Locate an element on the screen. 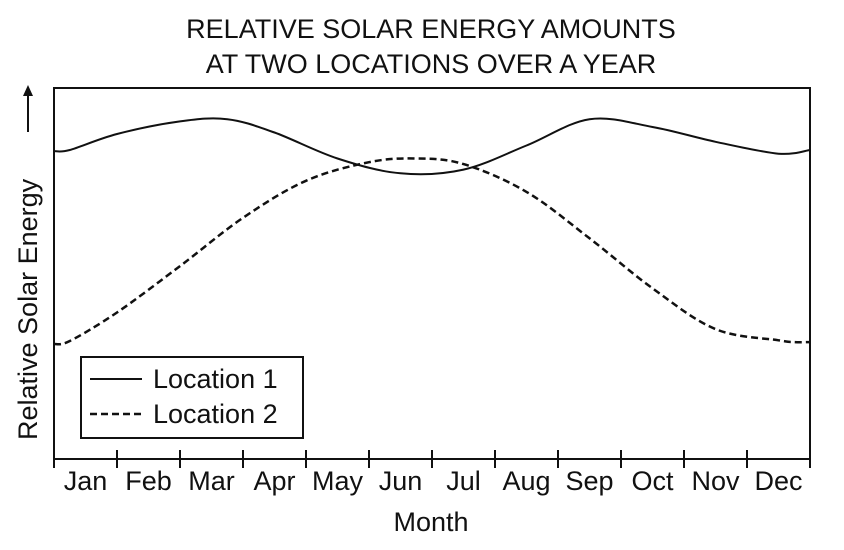 The image size is (844, 550). y-axis-label: Relative Solar Energy is located at coordinates (28, 309).